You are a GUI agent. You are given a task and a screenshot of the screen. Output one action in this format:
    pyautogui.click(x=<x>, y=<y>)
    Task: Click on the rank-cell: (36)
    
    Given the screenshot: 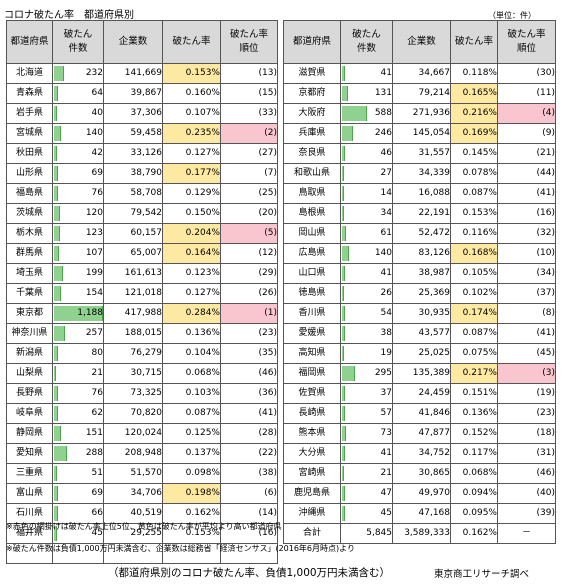 What is the action you would take?
    pyautogui.click(x=249, y=393)
    